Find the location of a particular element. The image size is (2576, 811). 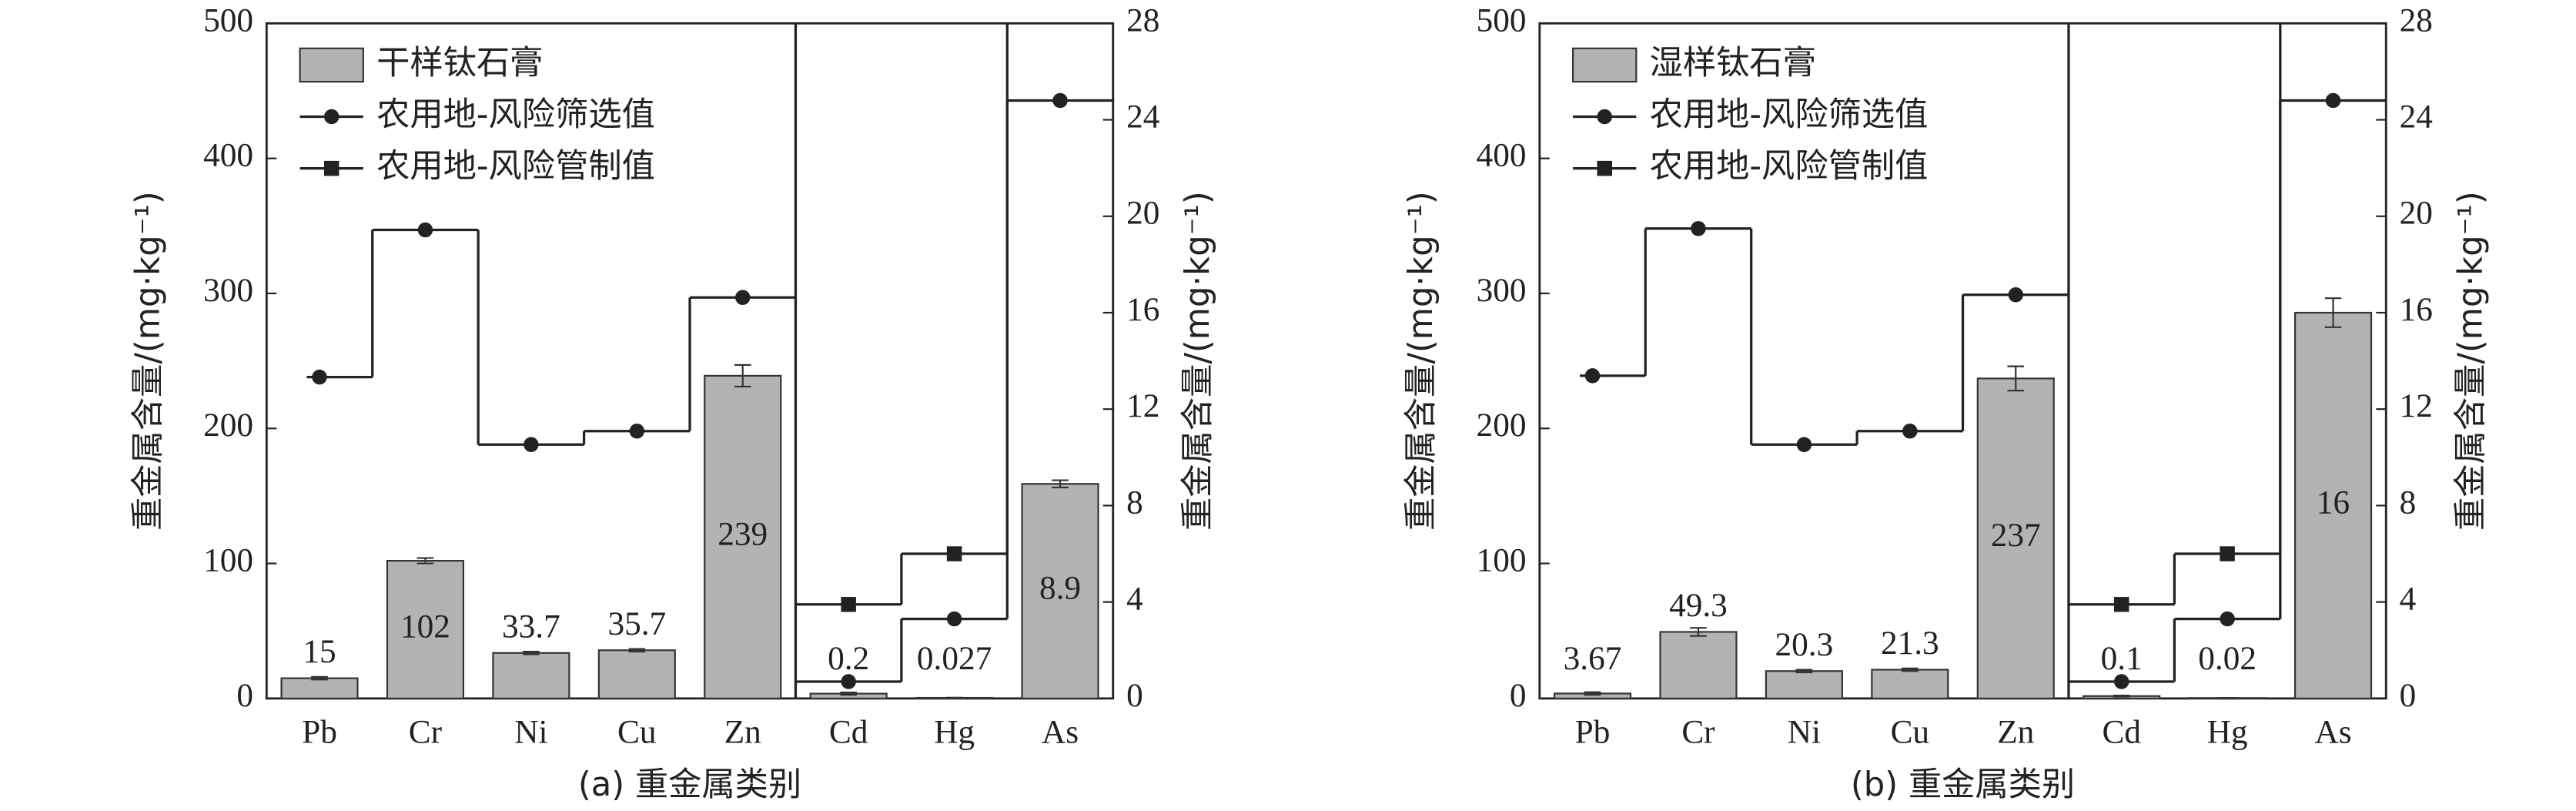

y-axis-label: 重金属含量/(mg·kg⁻¹) is located at coordinates (1421, 361).